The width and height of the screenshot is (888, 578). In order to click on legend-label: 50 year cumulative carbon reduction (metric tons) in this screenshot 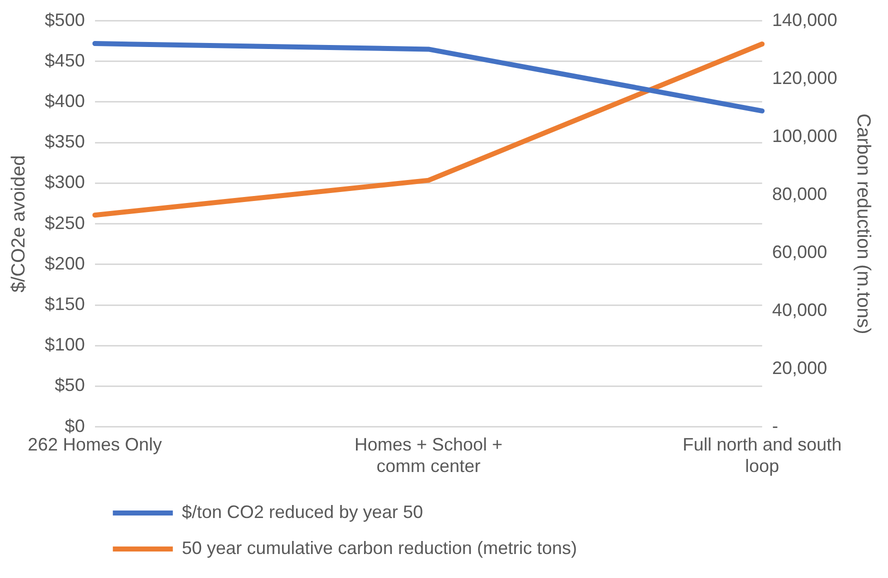, I will do `click(380, 548)`.